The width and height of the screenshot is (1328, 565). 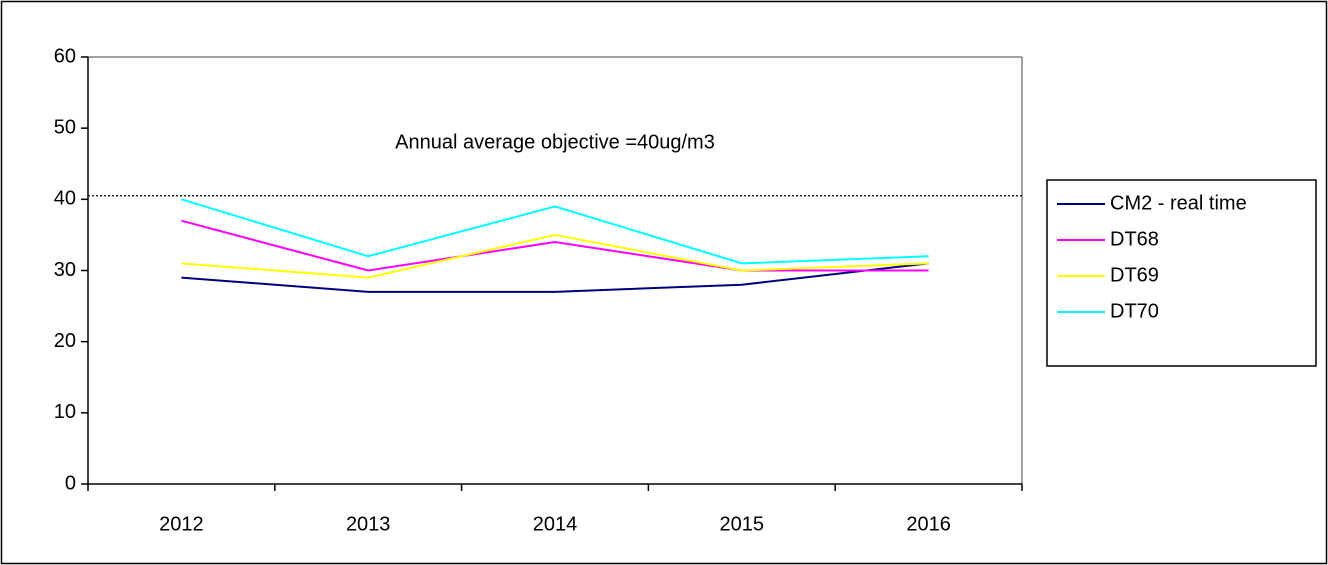 I want to click on y-tick-label: 10, so click(x=65, y=412).